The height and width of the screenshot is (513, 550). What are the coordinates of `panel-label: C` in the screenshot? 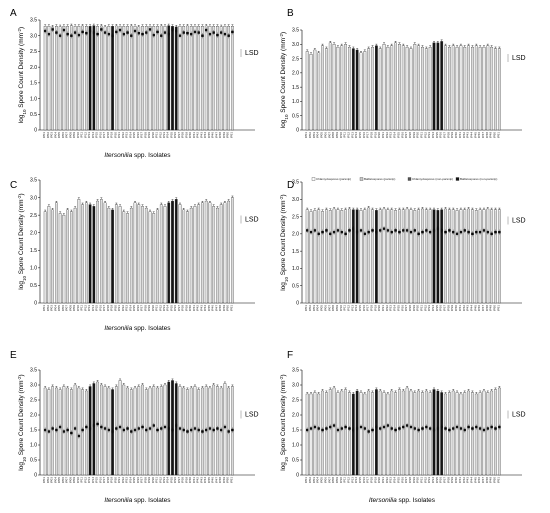 It's located at (13, 185).